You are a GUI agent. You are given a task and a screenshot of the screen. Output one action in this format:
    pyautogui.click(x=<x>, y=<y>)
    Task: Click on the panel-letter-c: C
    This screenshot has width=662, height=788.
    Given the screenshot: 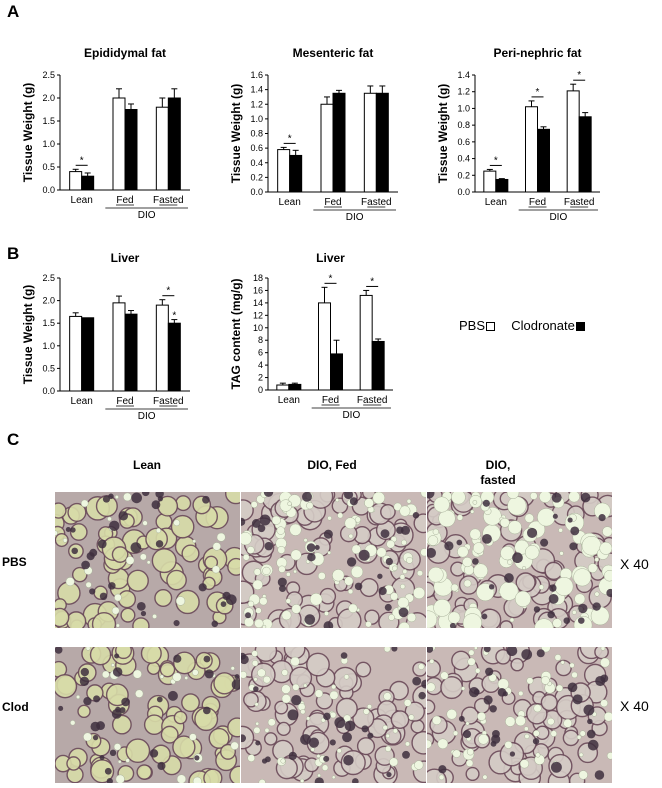 What is the action you would take?
    pyautogui.click(x=13, y=439)
    